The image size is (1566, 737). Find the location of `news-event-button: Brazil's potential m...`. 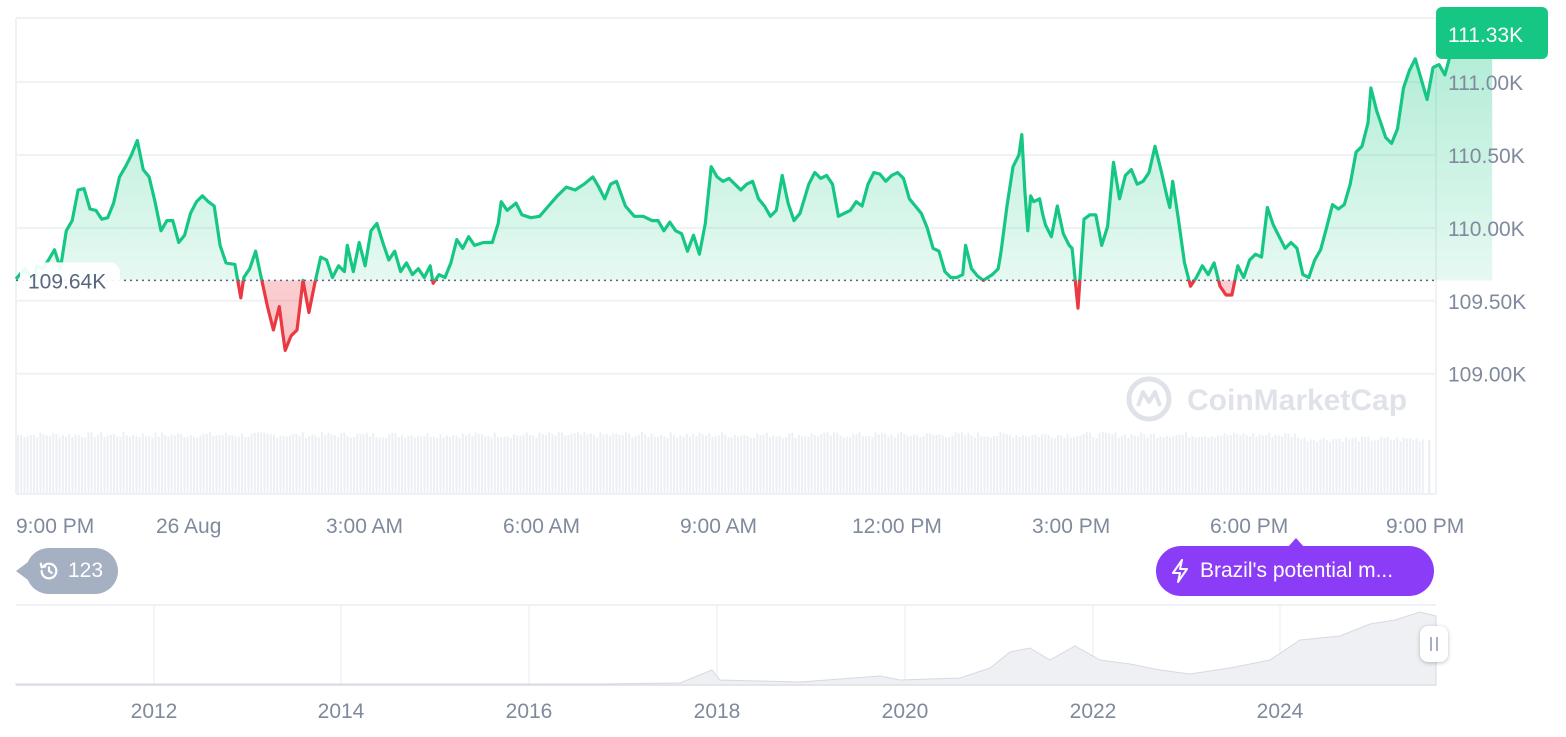

news-event-button: Brazil's potential m... is located at coordinates (1295, 567).